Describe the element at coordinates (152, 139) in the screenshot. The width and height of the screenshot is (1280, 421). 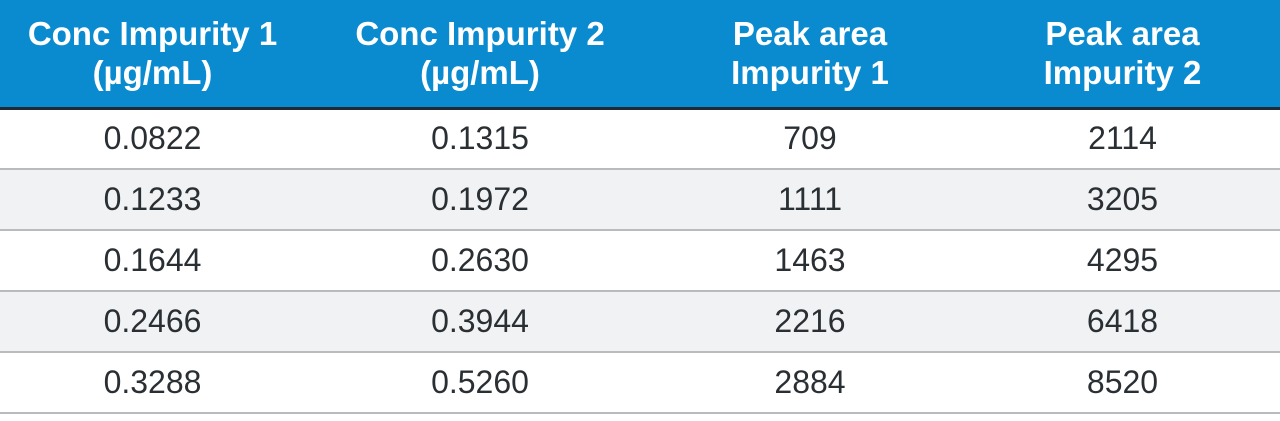
I see `table-cell: 0.0822` at that location.